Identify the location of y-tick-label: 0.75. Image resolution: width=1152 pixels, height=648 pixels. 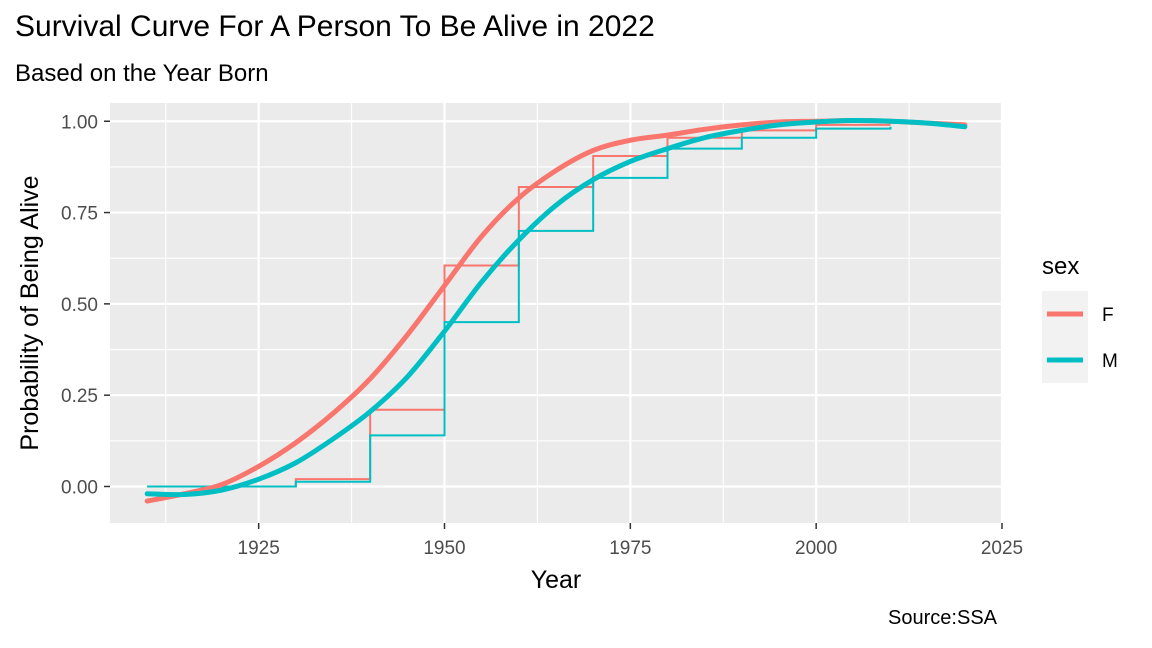
(79, 214).